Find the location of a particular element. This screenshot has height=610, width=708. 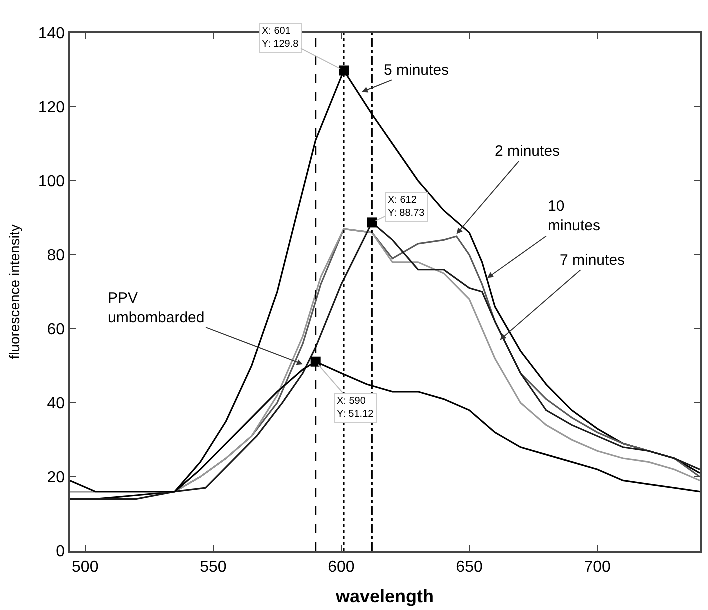

x-tick-label: 600 is located at coordinates (341, 567).